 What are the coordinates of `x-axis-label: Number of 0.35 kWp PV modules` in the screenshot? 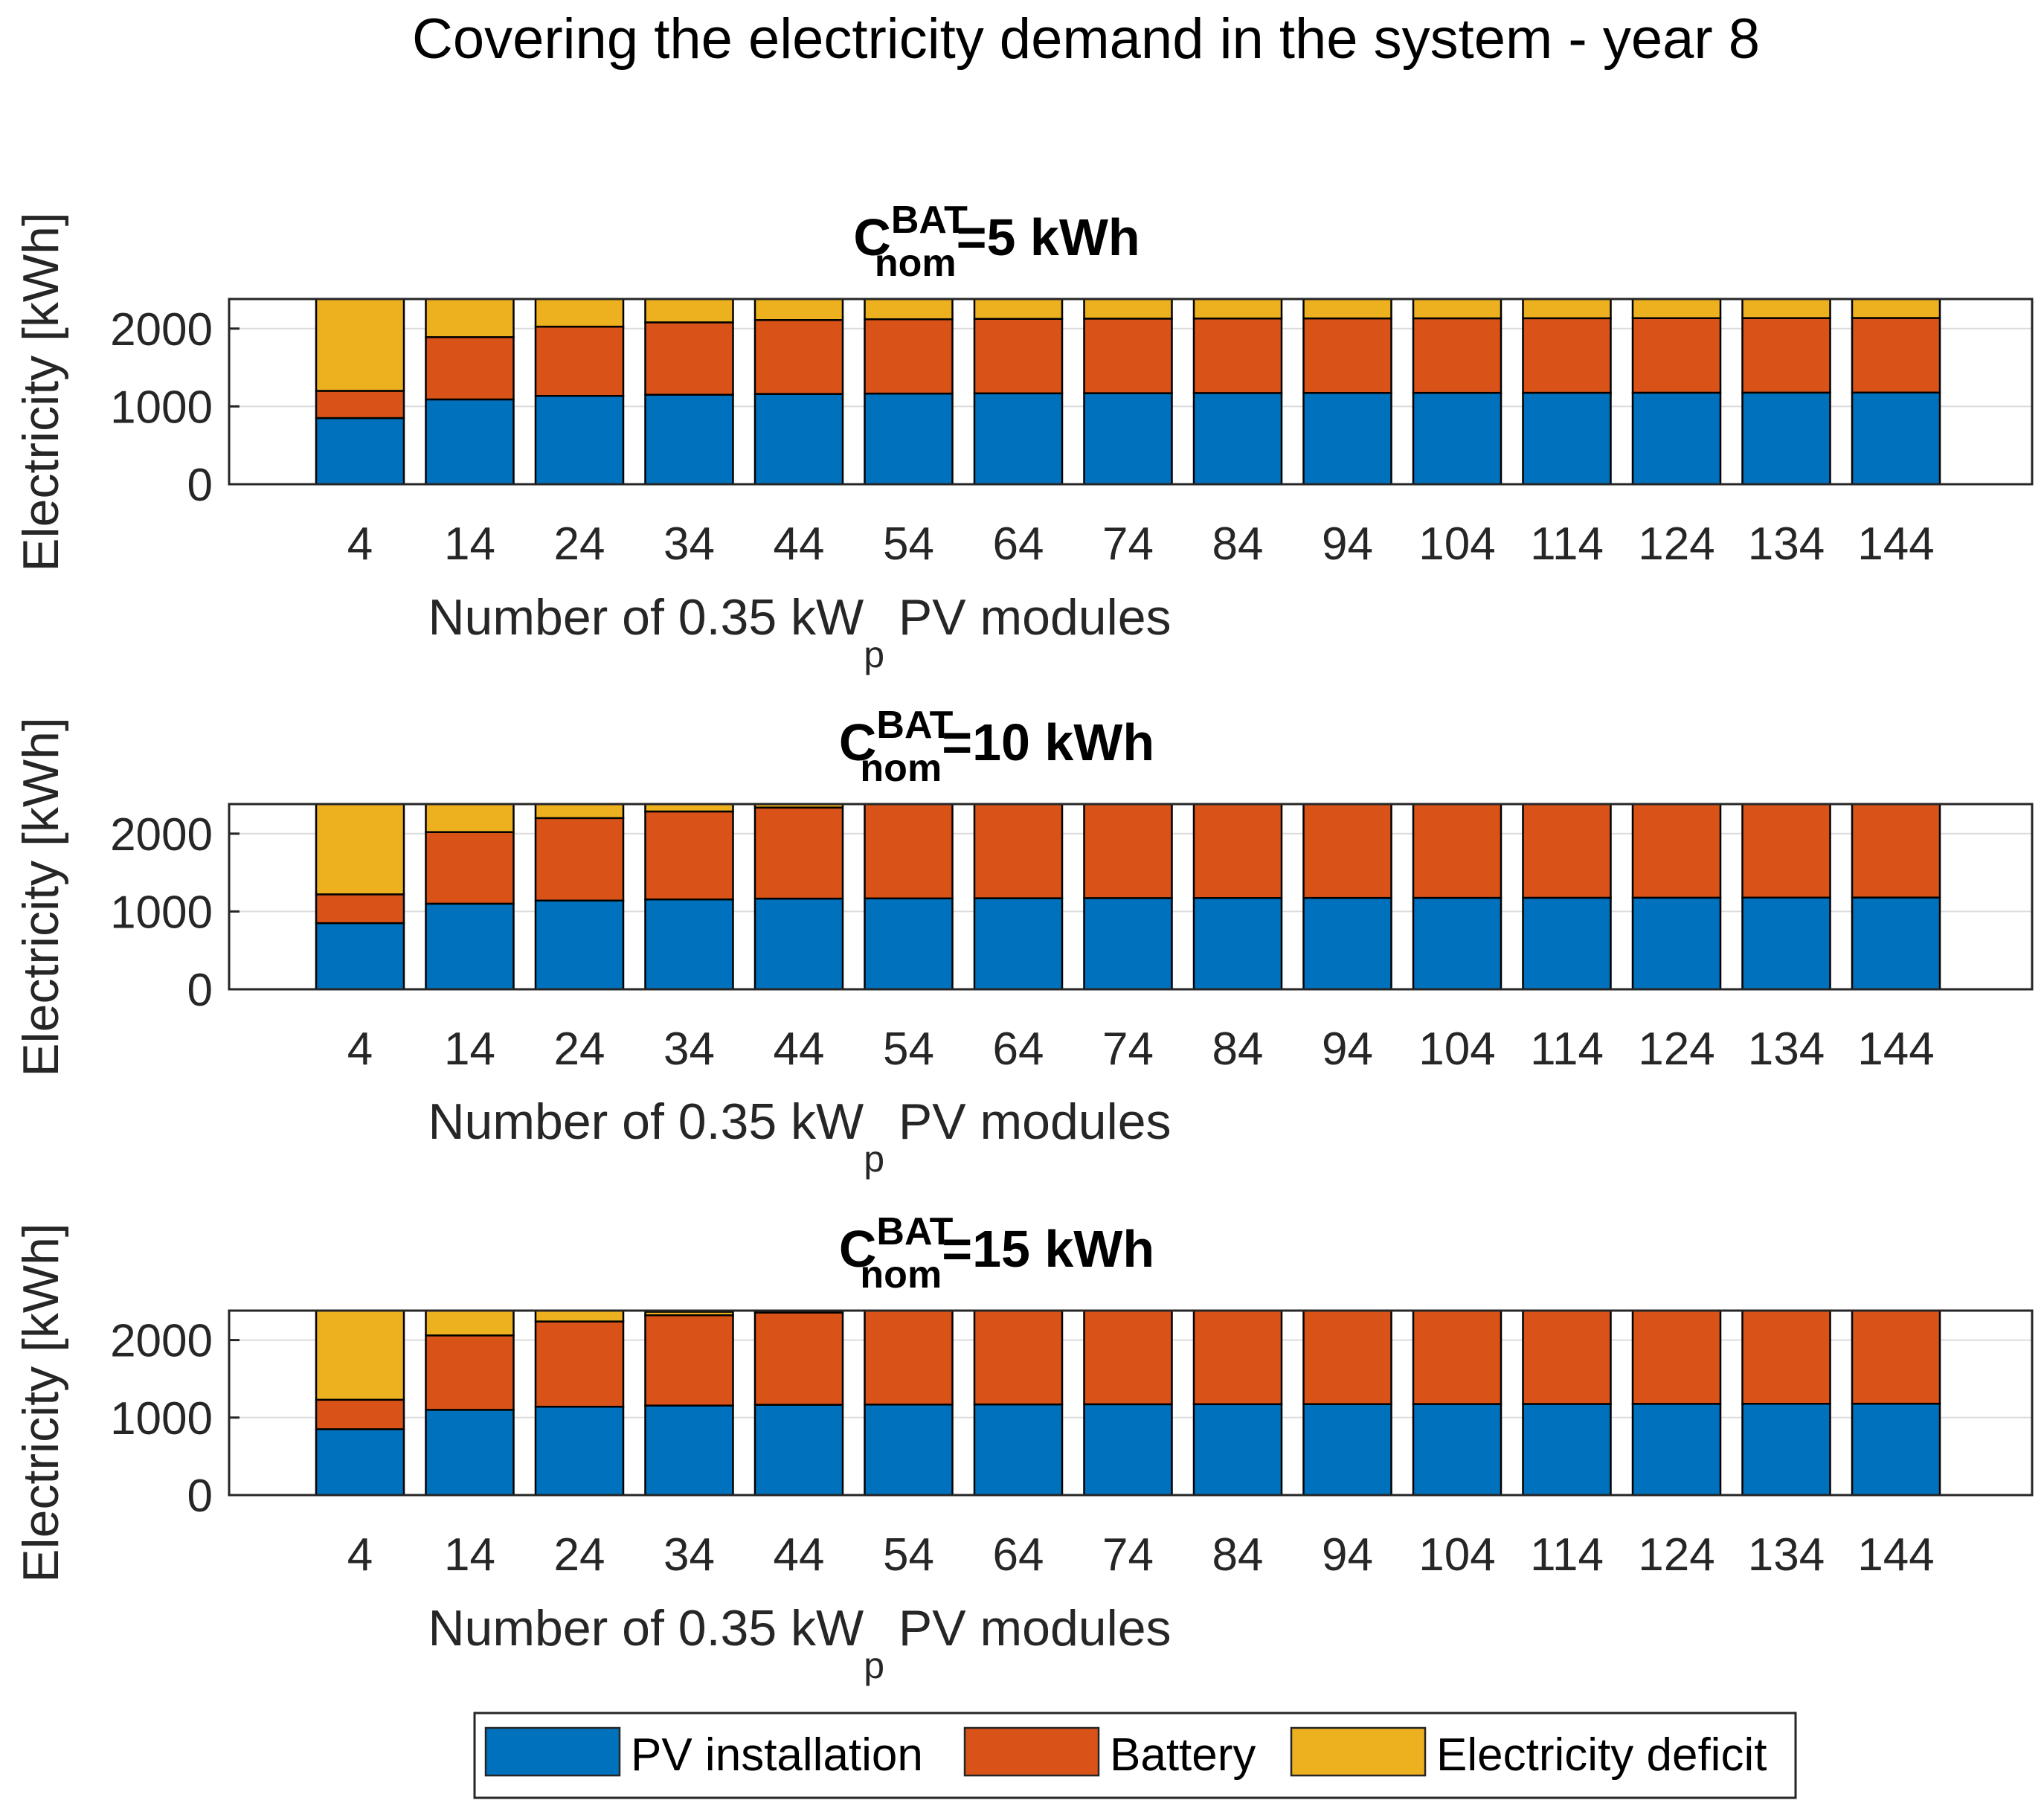 It's located at (799, 632).